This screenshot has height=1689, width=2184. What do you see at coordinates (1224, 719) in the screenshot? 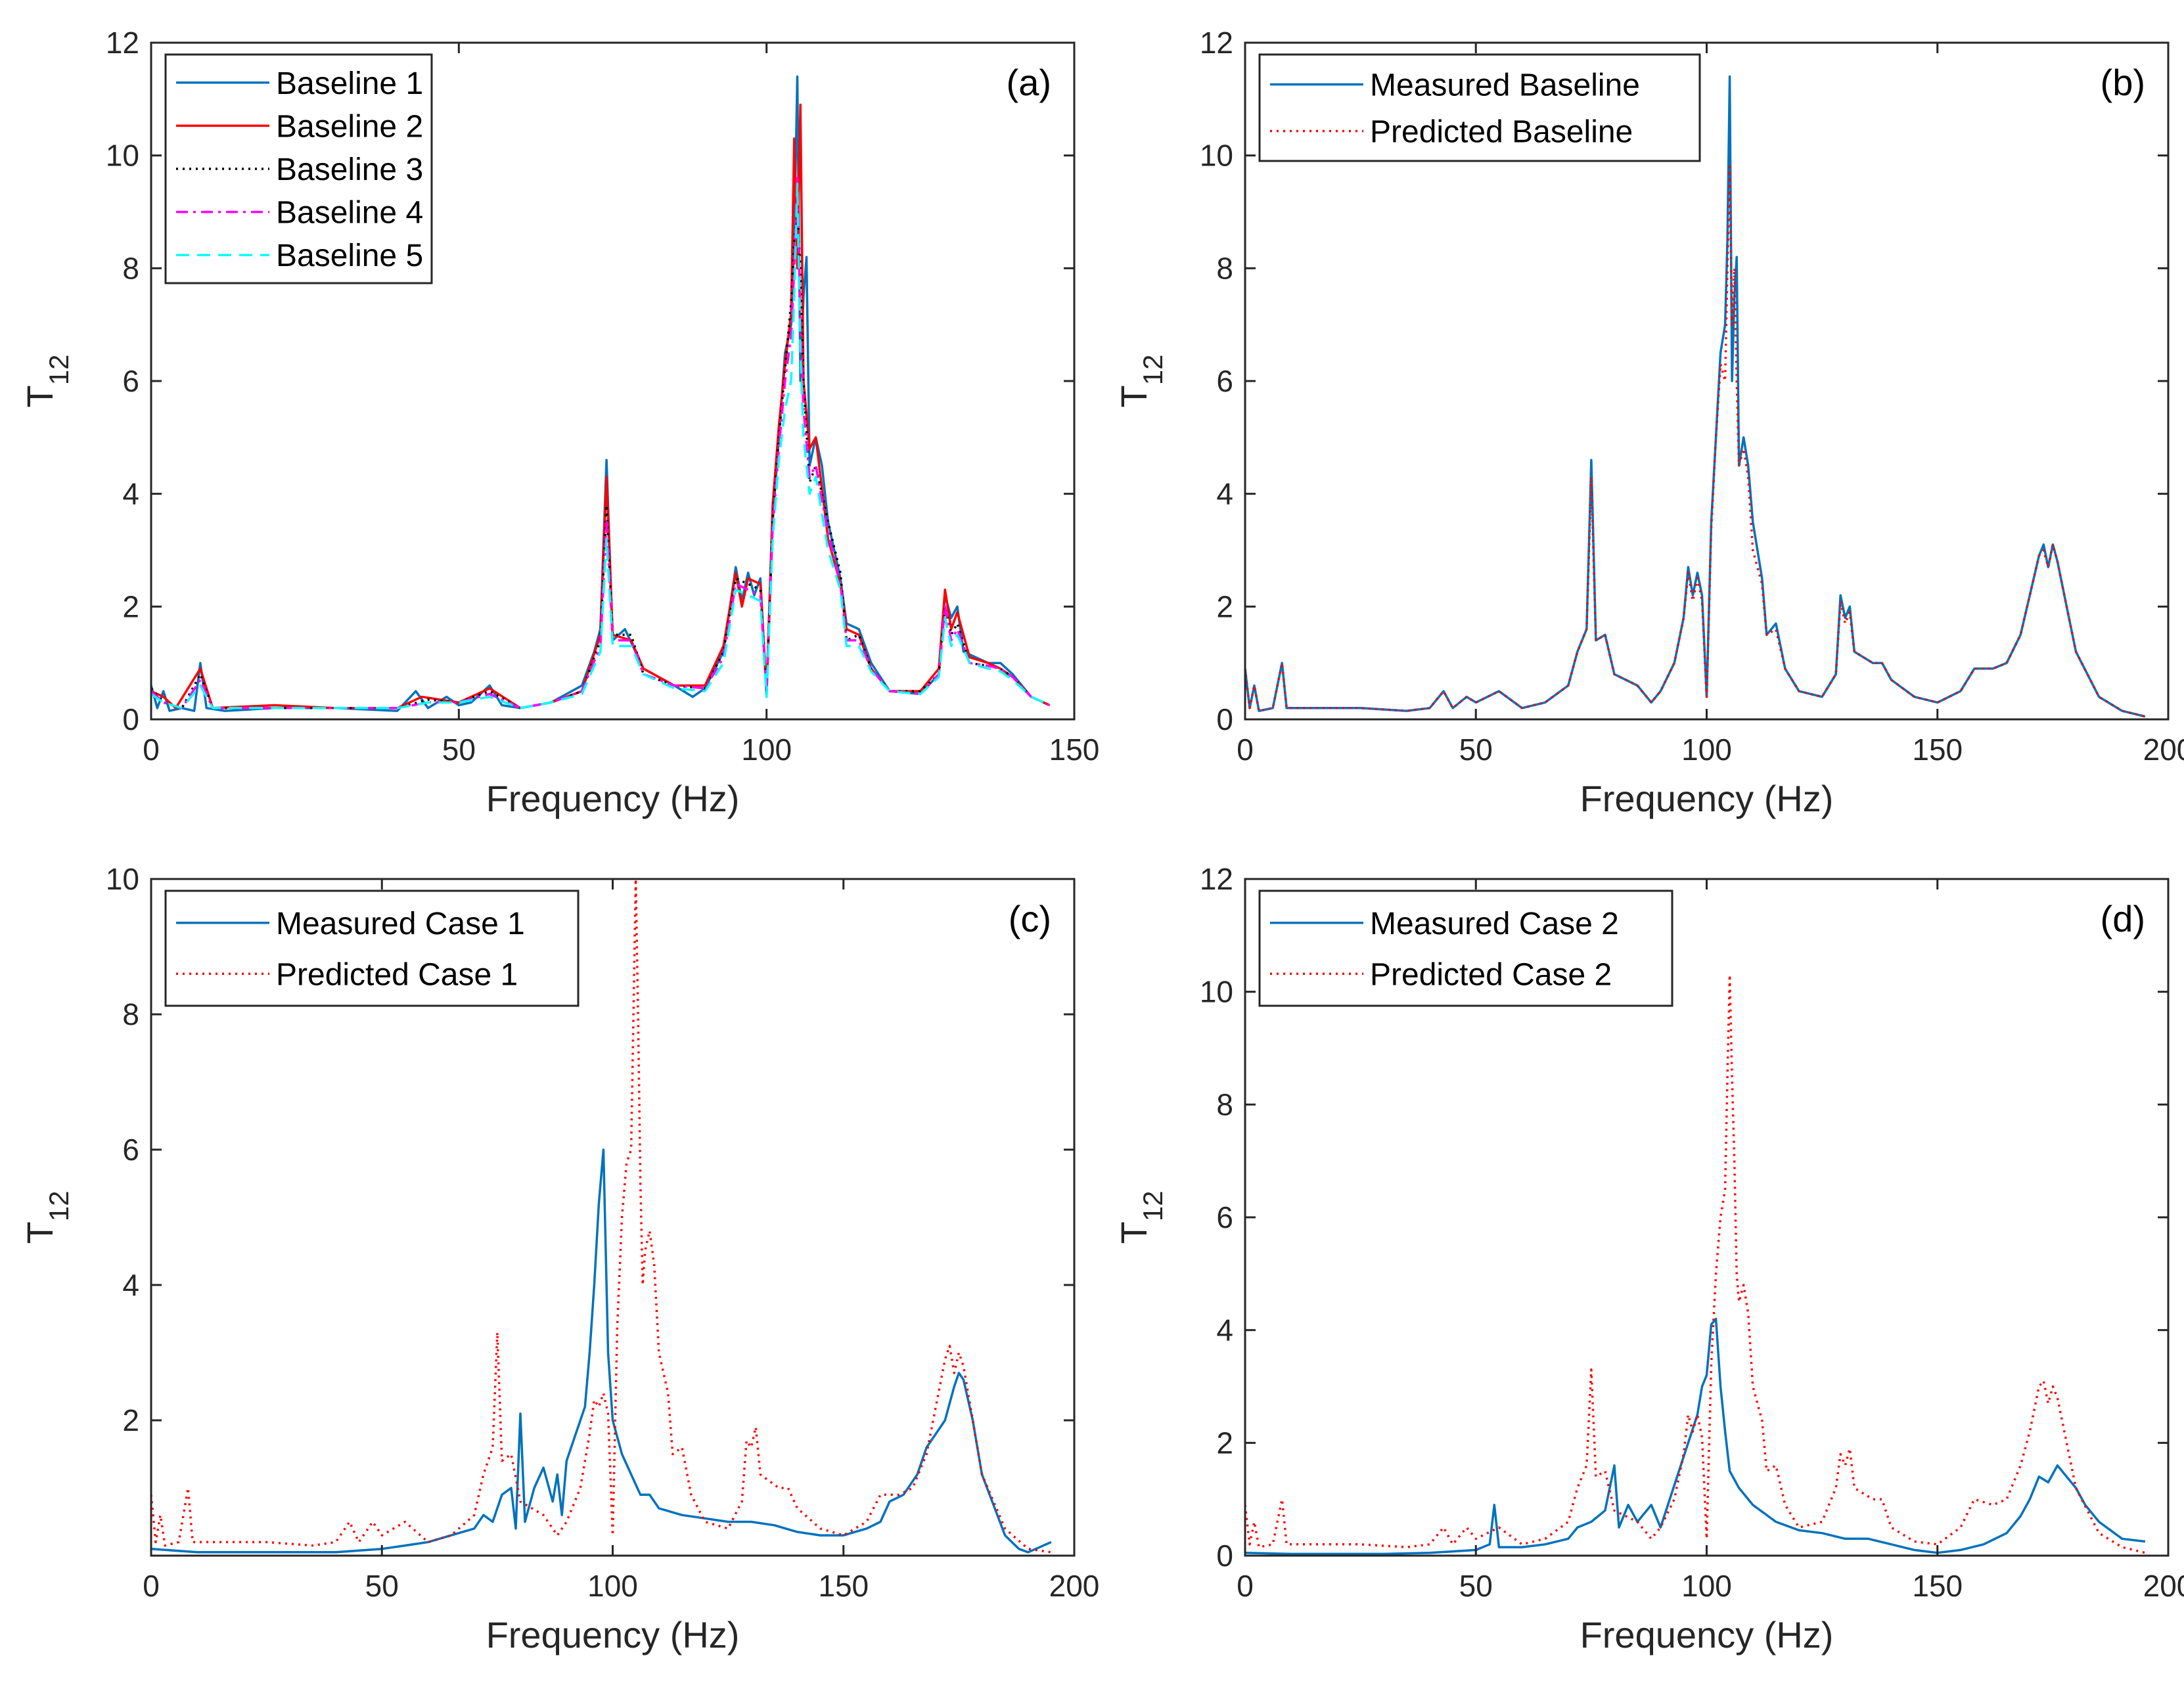
I see `y-tick-label-b-0: 0` at bounding box center [1224, 719].